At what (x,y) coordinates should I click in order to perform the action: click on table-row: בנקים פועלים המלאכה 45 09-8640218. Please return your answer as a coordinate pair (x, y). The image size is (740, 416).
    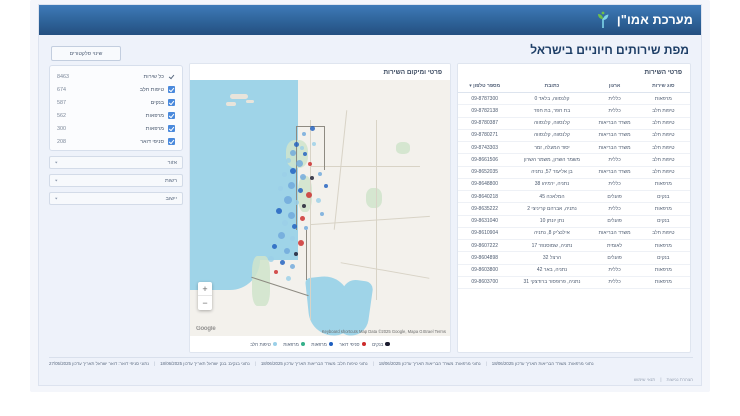
    Looking at the image, I should click on (574, 197).